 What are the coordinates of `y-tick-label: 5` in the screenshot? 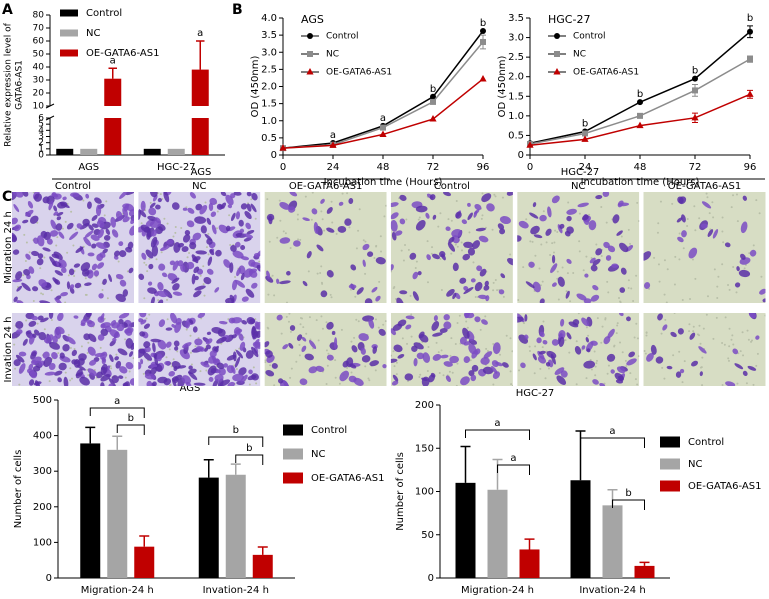 It's located at (41, 125).